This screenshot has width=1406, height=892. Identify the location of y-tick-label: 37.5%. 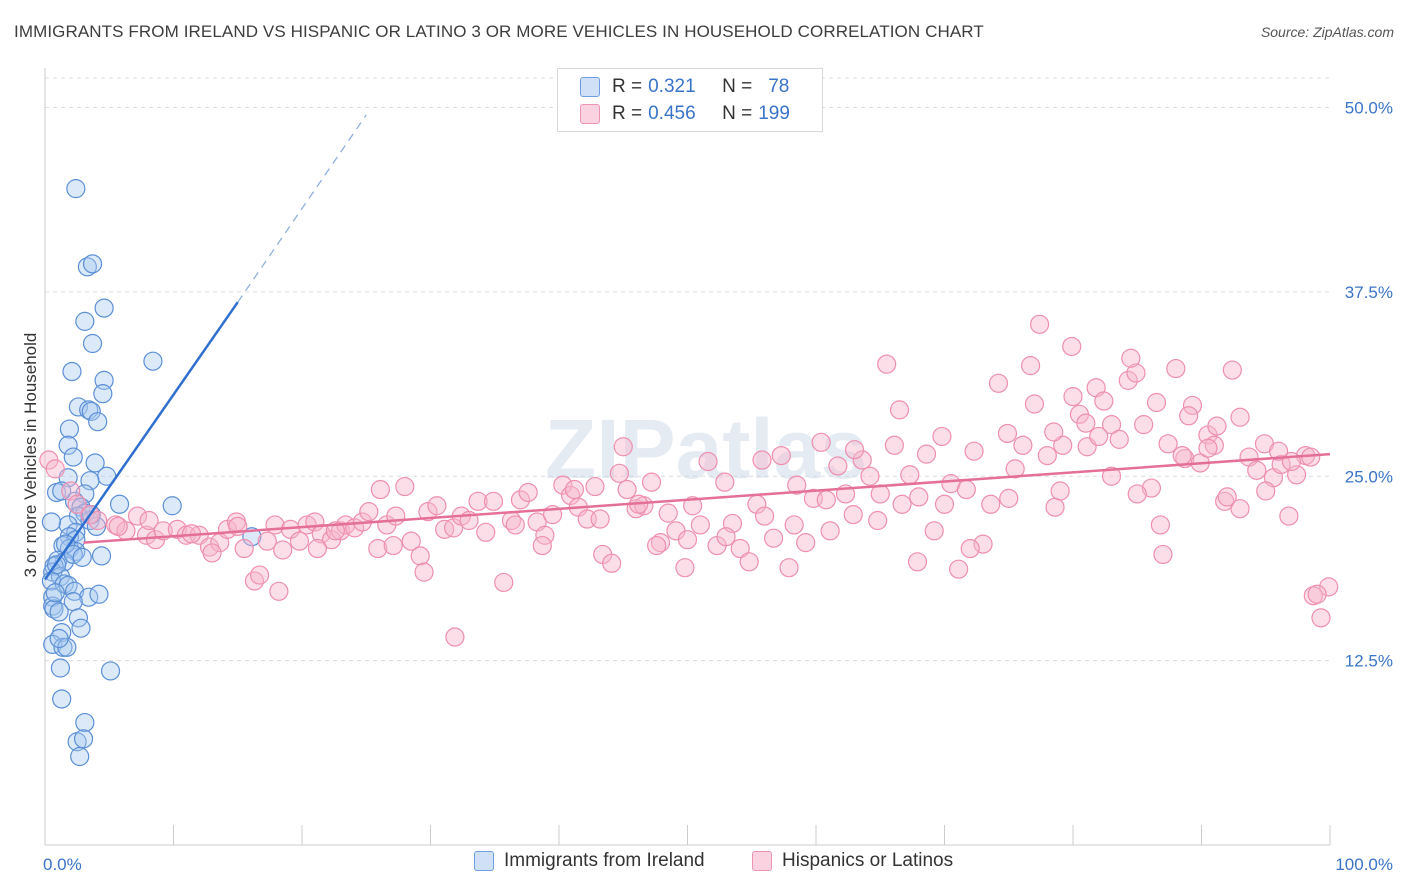
(1369, 292).